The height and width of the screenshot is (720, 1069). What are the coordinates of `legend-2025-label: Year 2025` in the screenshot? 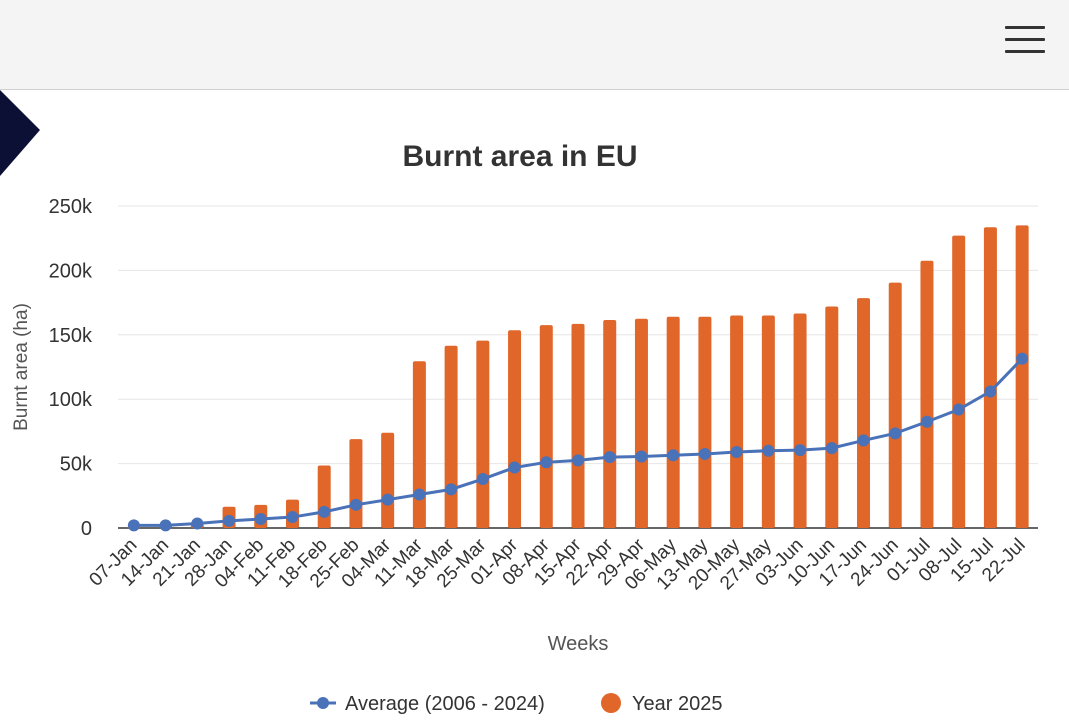 It's located at (677, 704).